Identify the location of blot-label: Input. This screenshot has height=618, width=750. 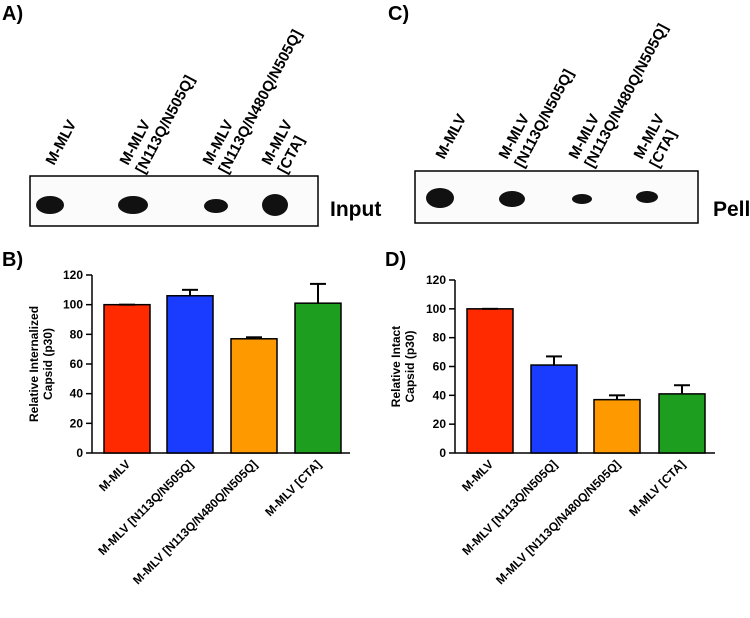
(355, 209).